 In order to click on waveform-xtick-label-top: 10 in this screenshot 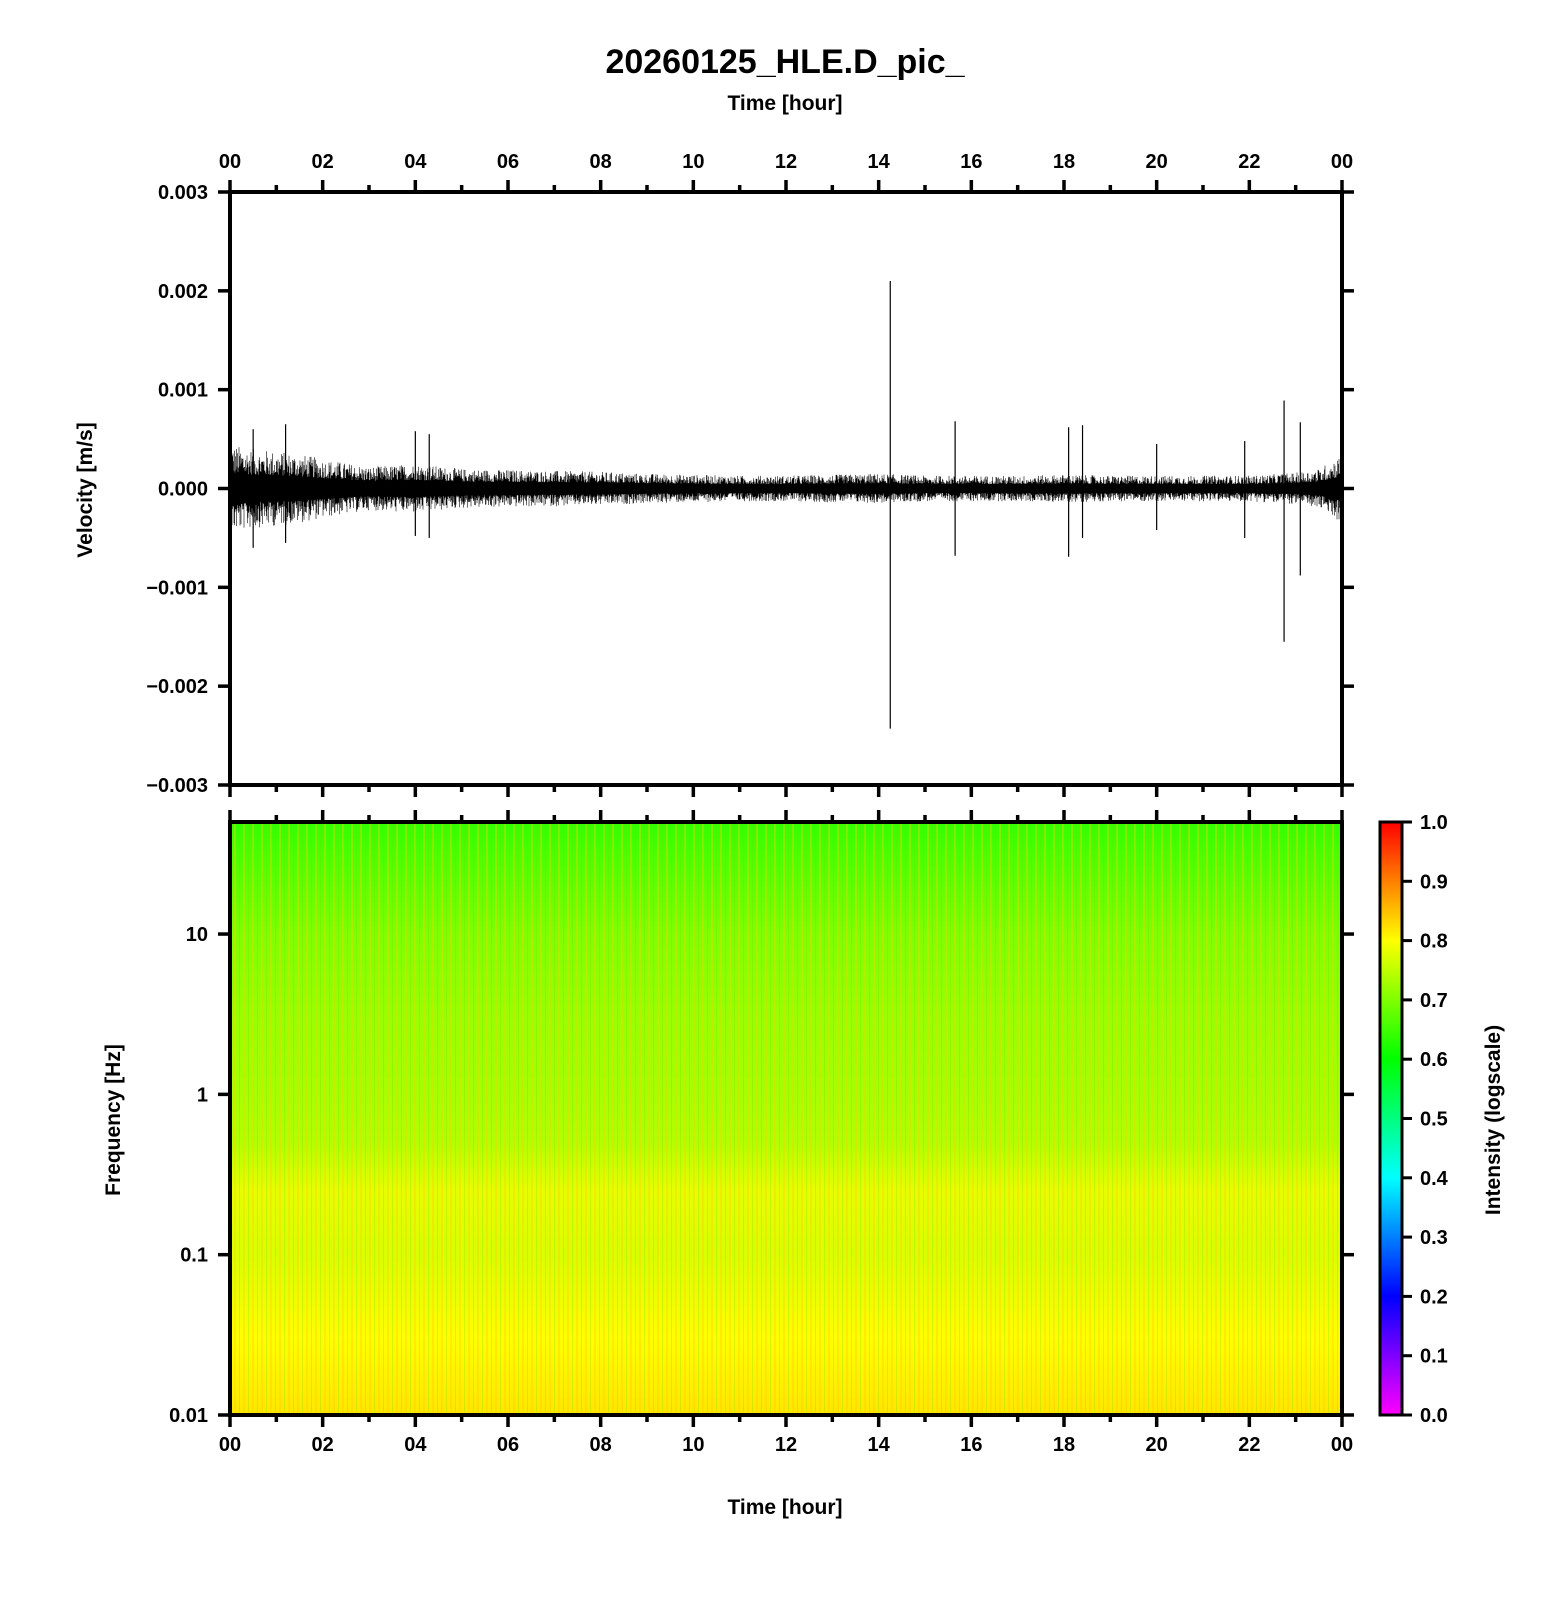, I will do `click(693, 162)`.